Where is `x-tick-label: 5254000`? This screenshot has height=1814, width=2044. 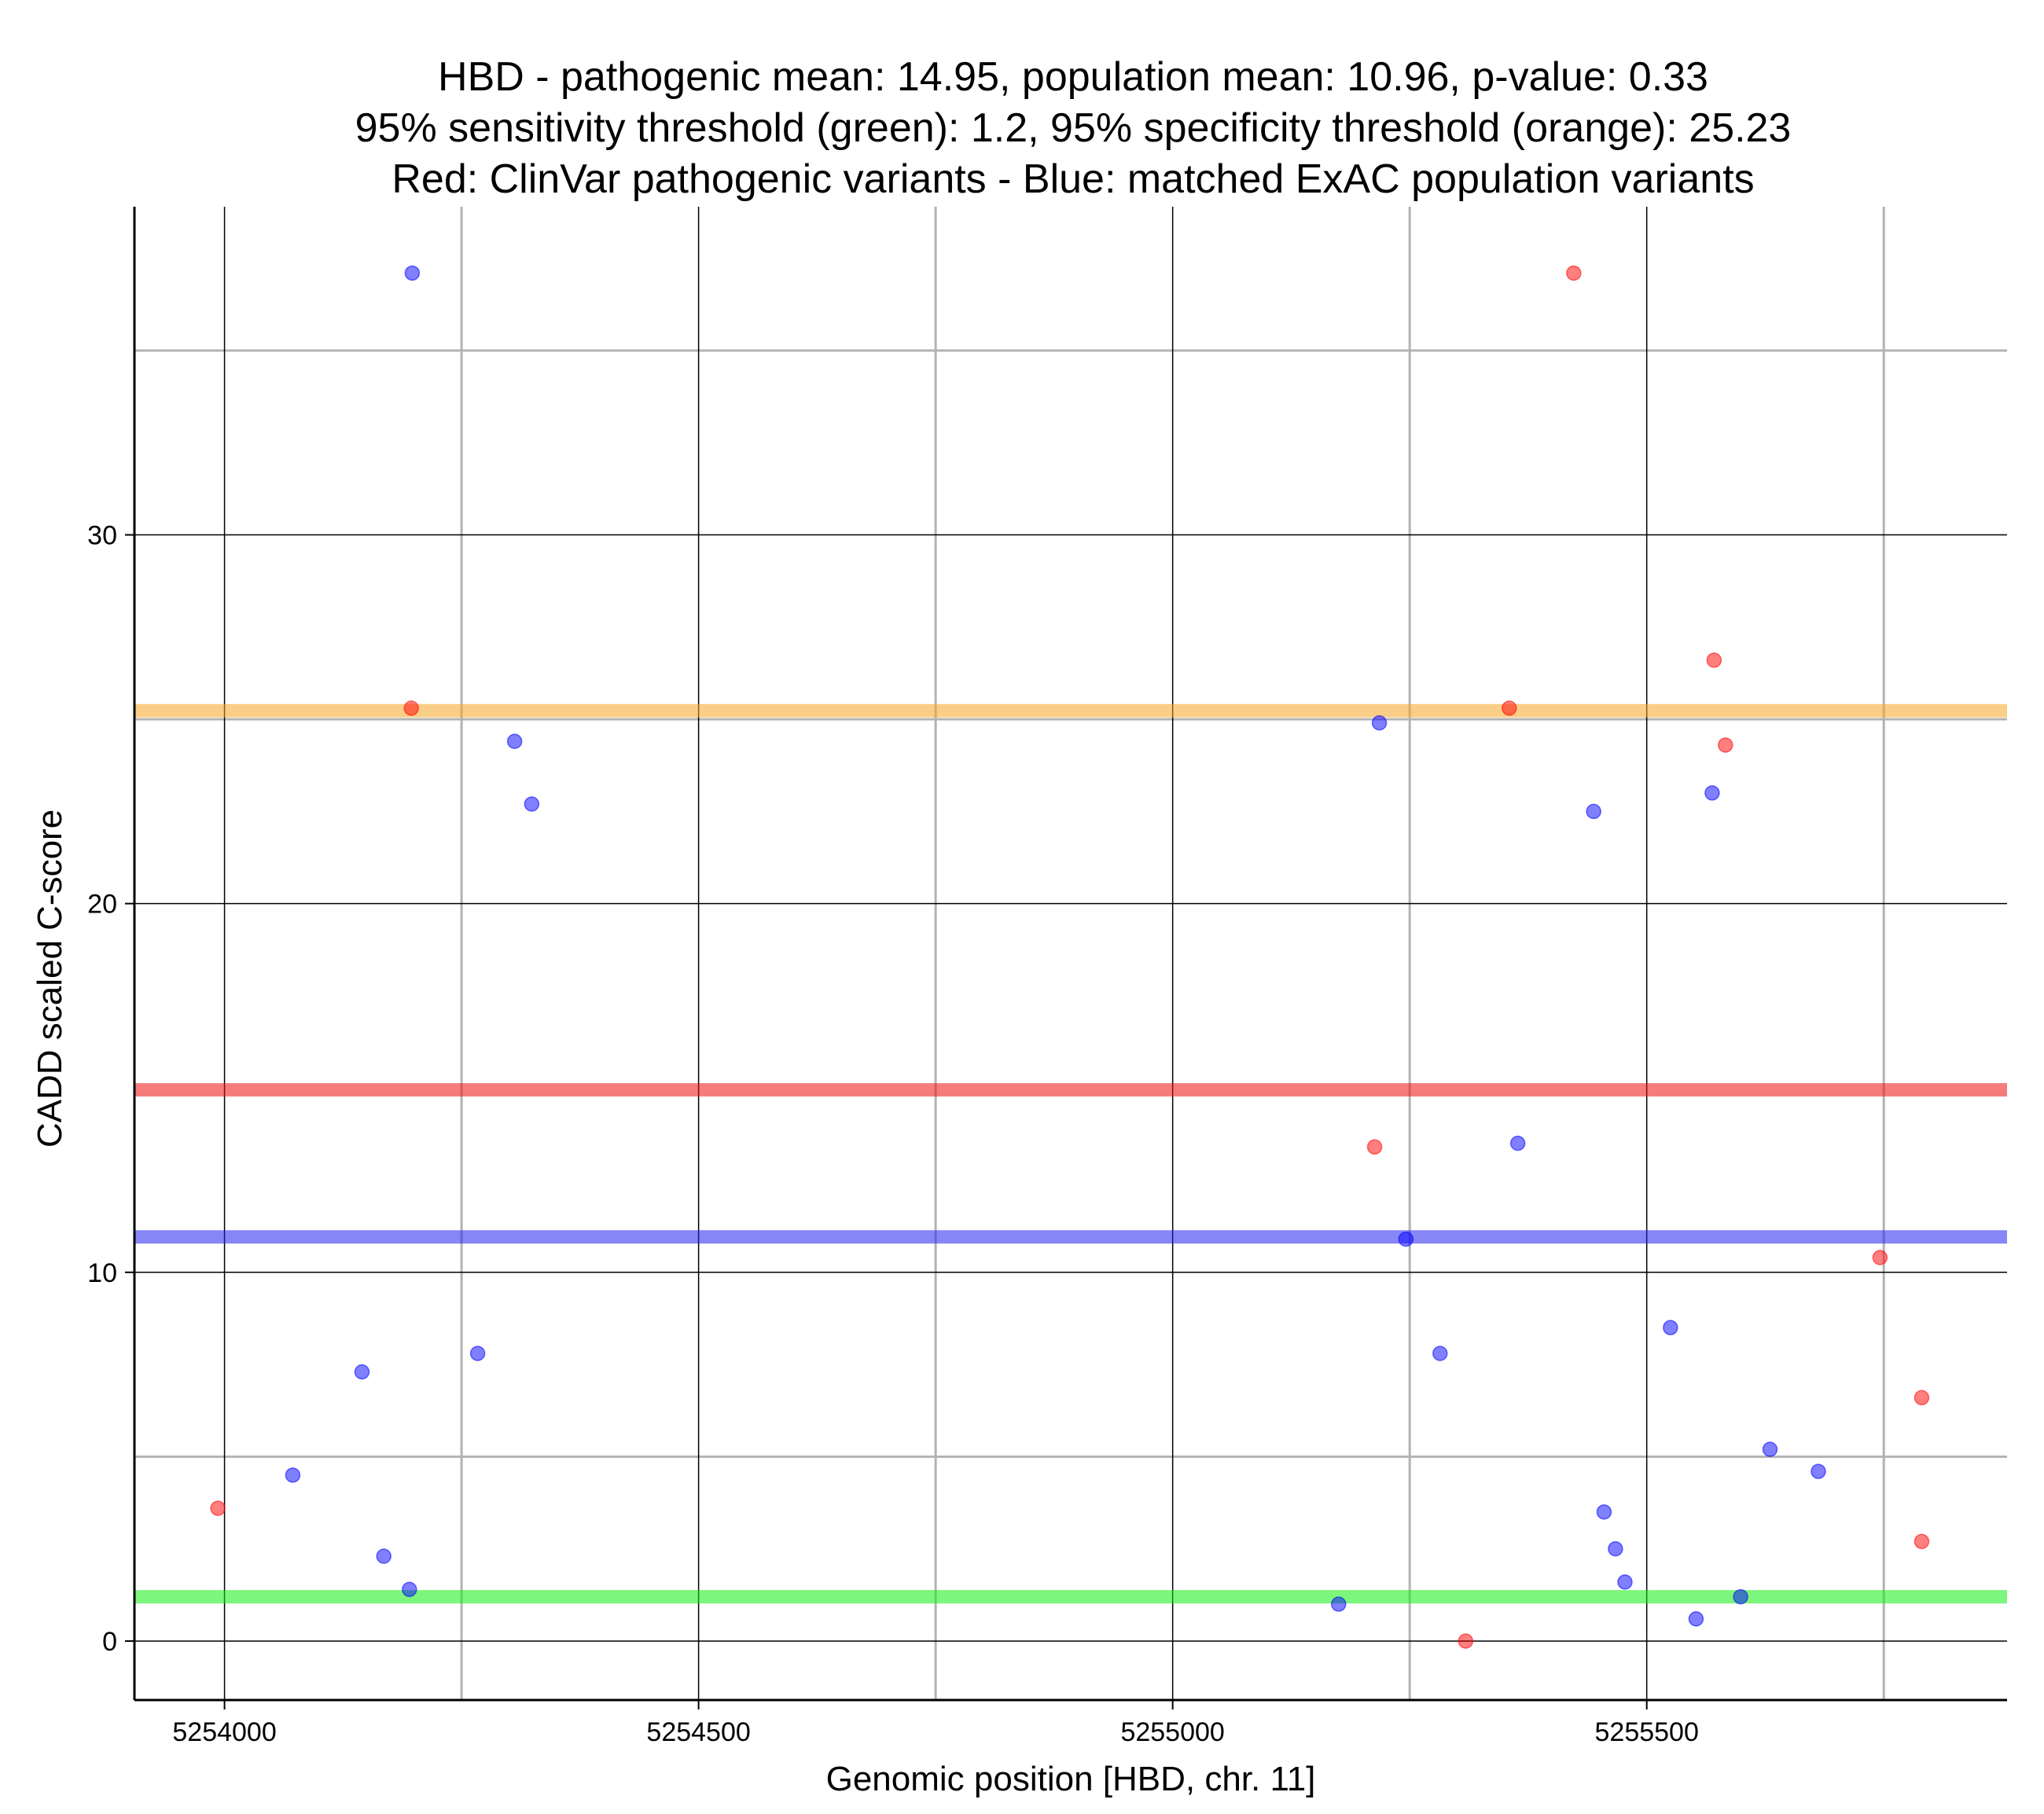 x-tick-label: 5254000 is located at coordinates (224, 1732).